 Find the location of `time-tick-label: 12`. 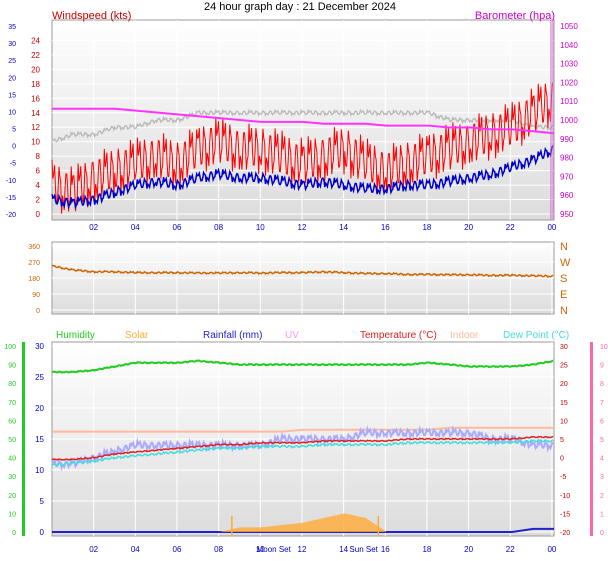

time-tick-label: 12 is located at coordinates (302, 549).